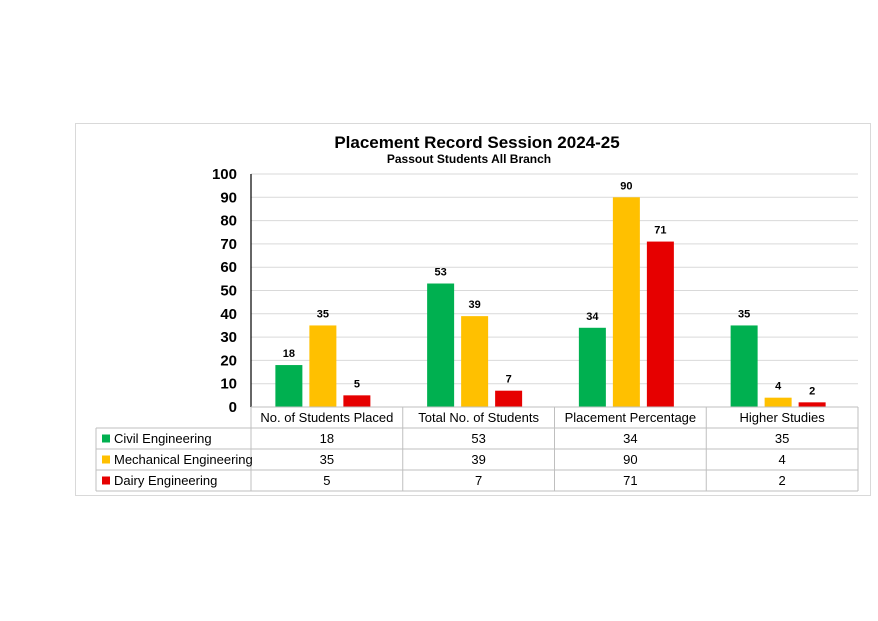 This screenshot has width=878, height=621. Describe the element at coordinates (630, 480) in the screenshot. I see `table-cell: 71` at that location.